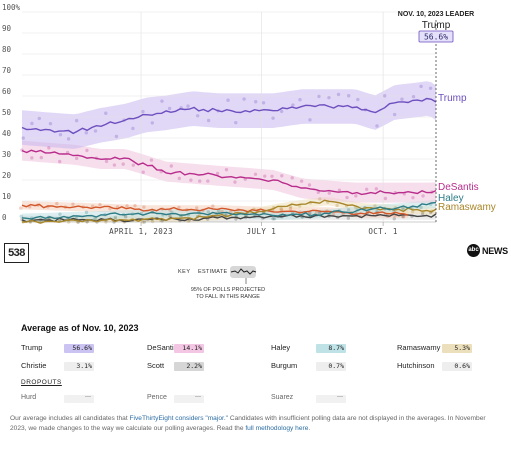 The height and width of the screenshot is (450, 511). What do you see at coordinates (11, 7) in the screenshot?
I see `y-tick-label: 100%` at bounding box center [11, 7].